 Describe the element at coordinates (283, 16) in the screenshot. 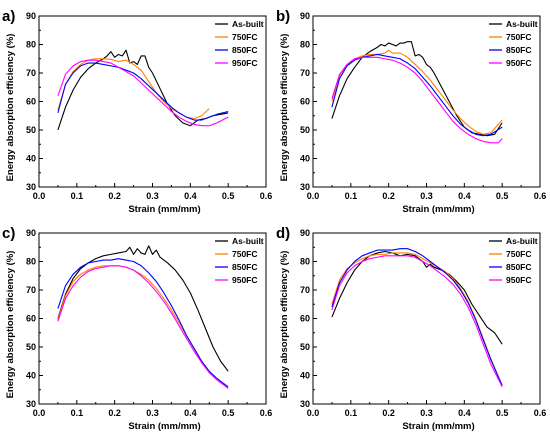

I see `panel-label: b)` at that location.